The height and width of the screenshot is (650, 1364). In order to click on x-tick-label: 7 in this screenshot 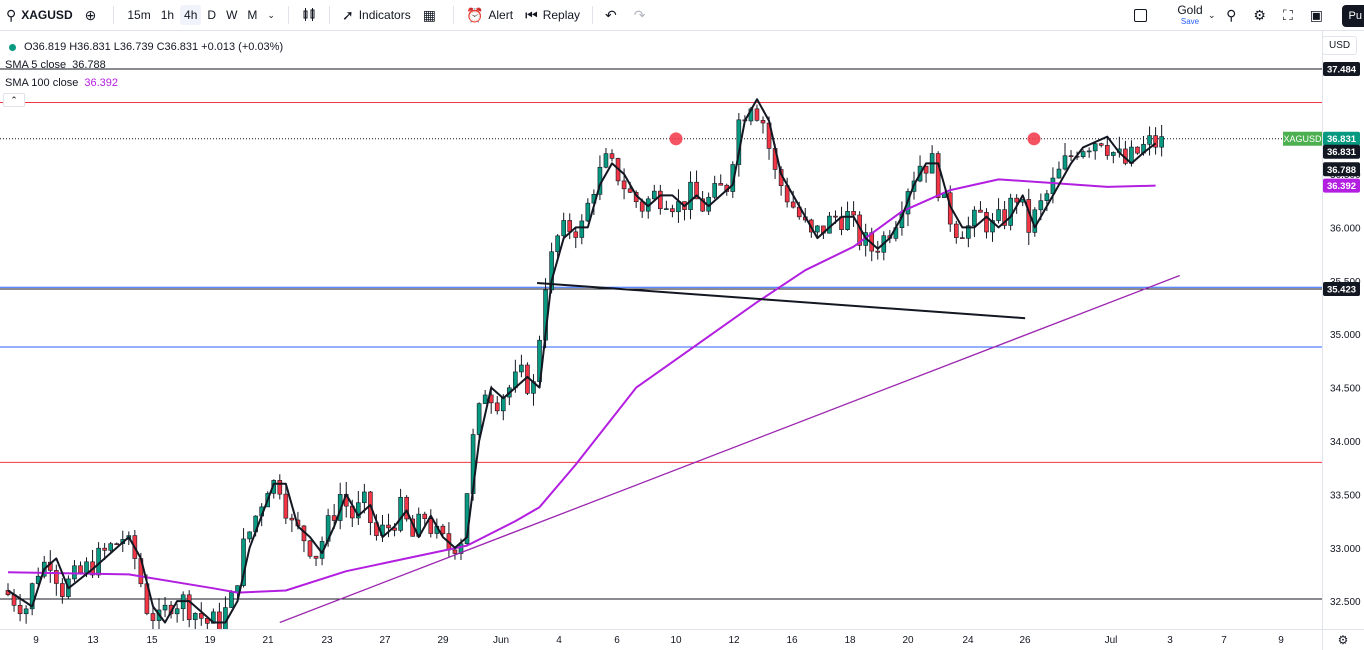, I will do `click(1224, 640)`.